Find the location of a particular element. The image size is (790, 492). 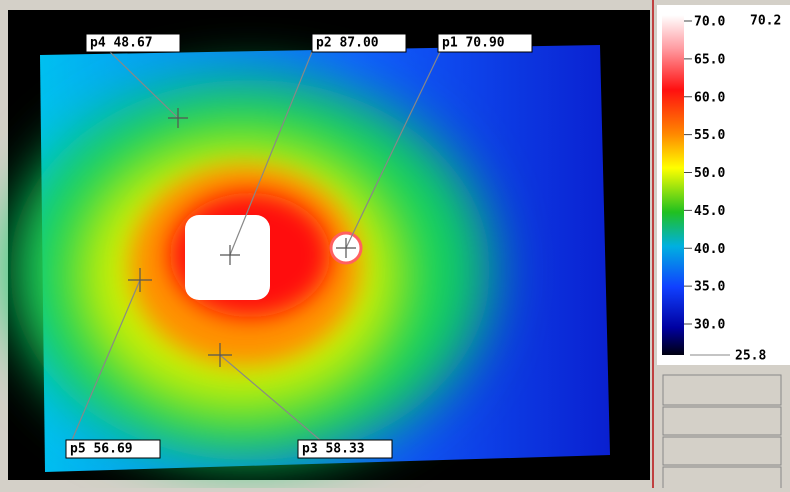

tick-label: 50.0 is located at coordinates (709, 173).